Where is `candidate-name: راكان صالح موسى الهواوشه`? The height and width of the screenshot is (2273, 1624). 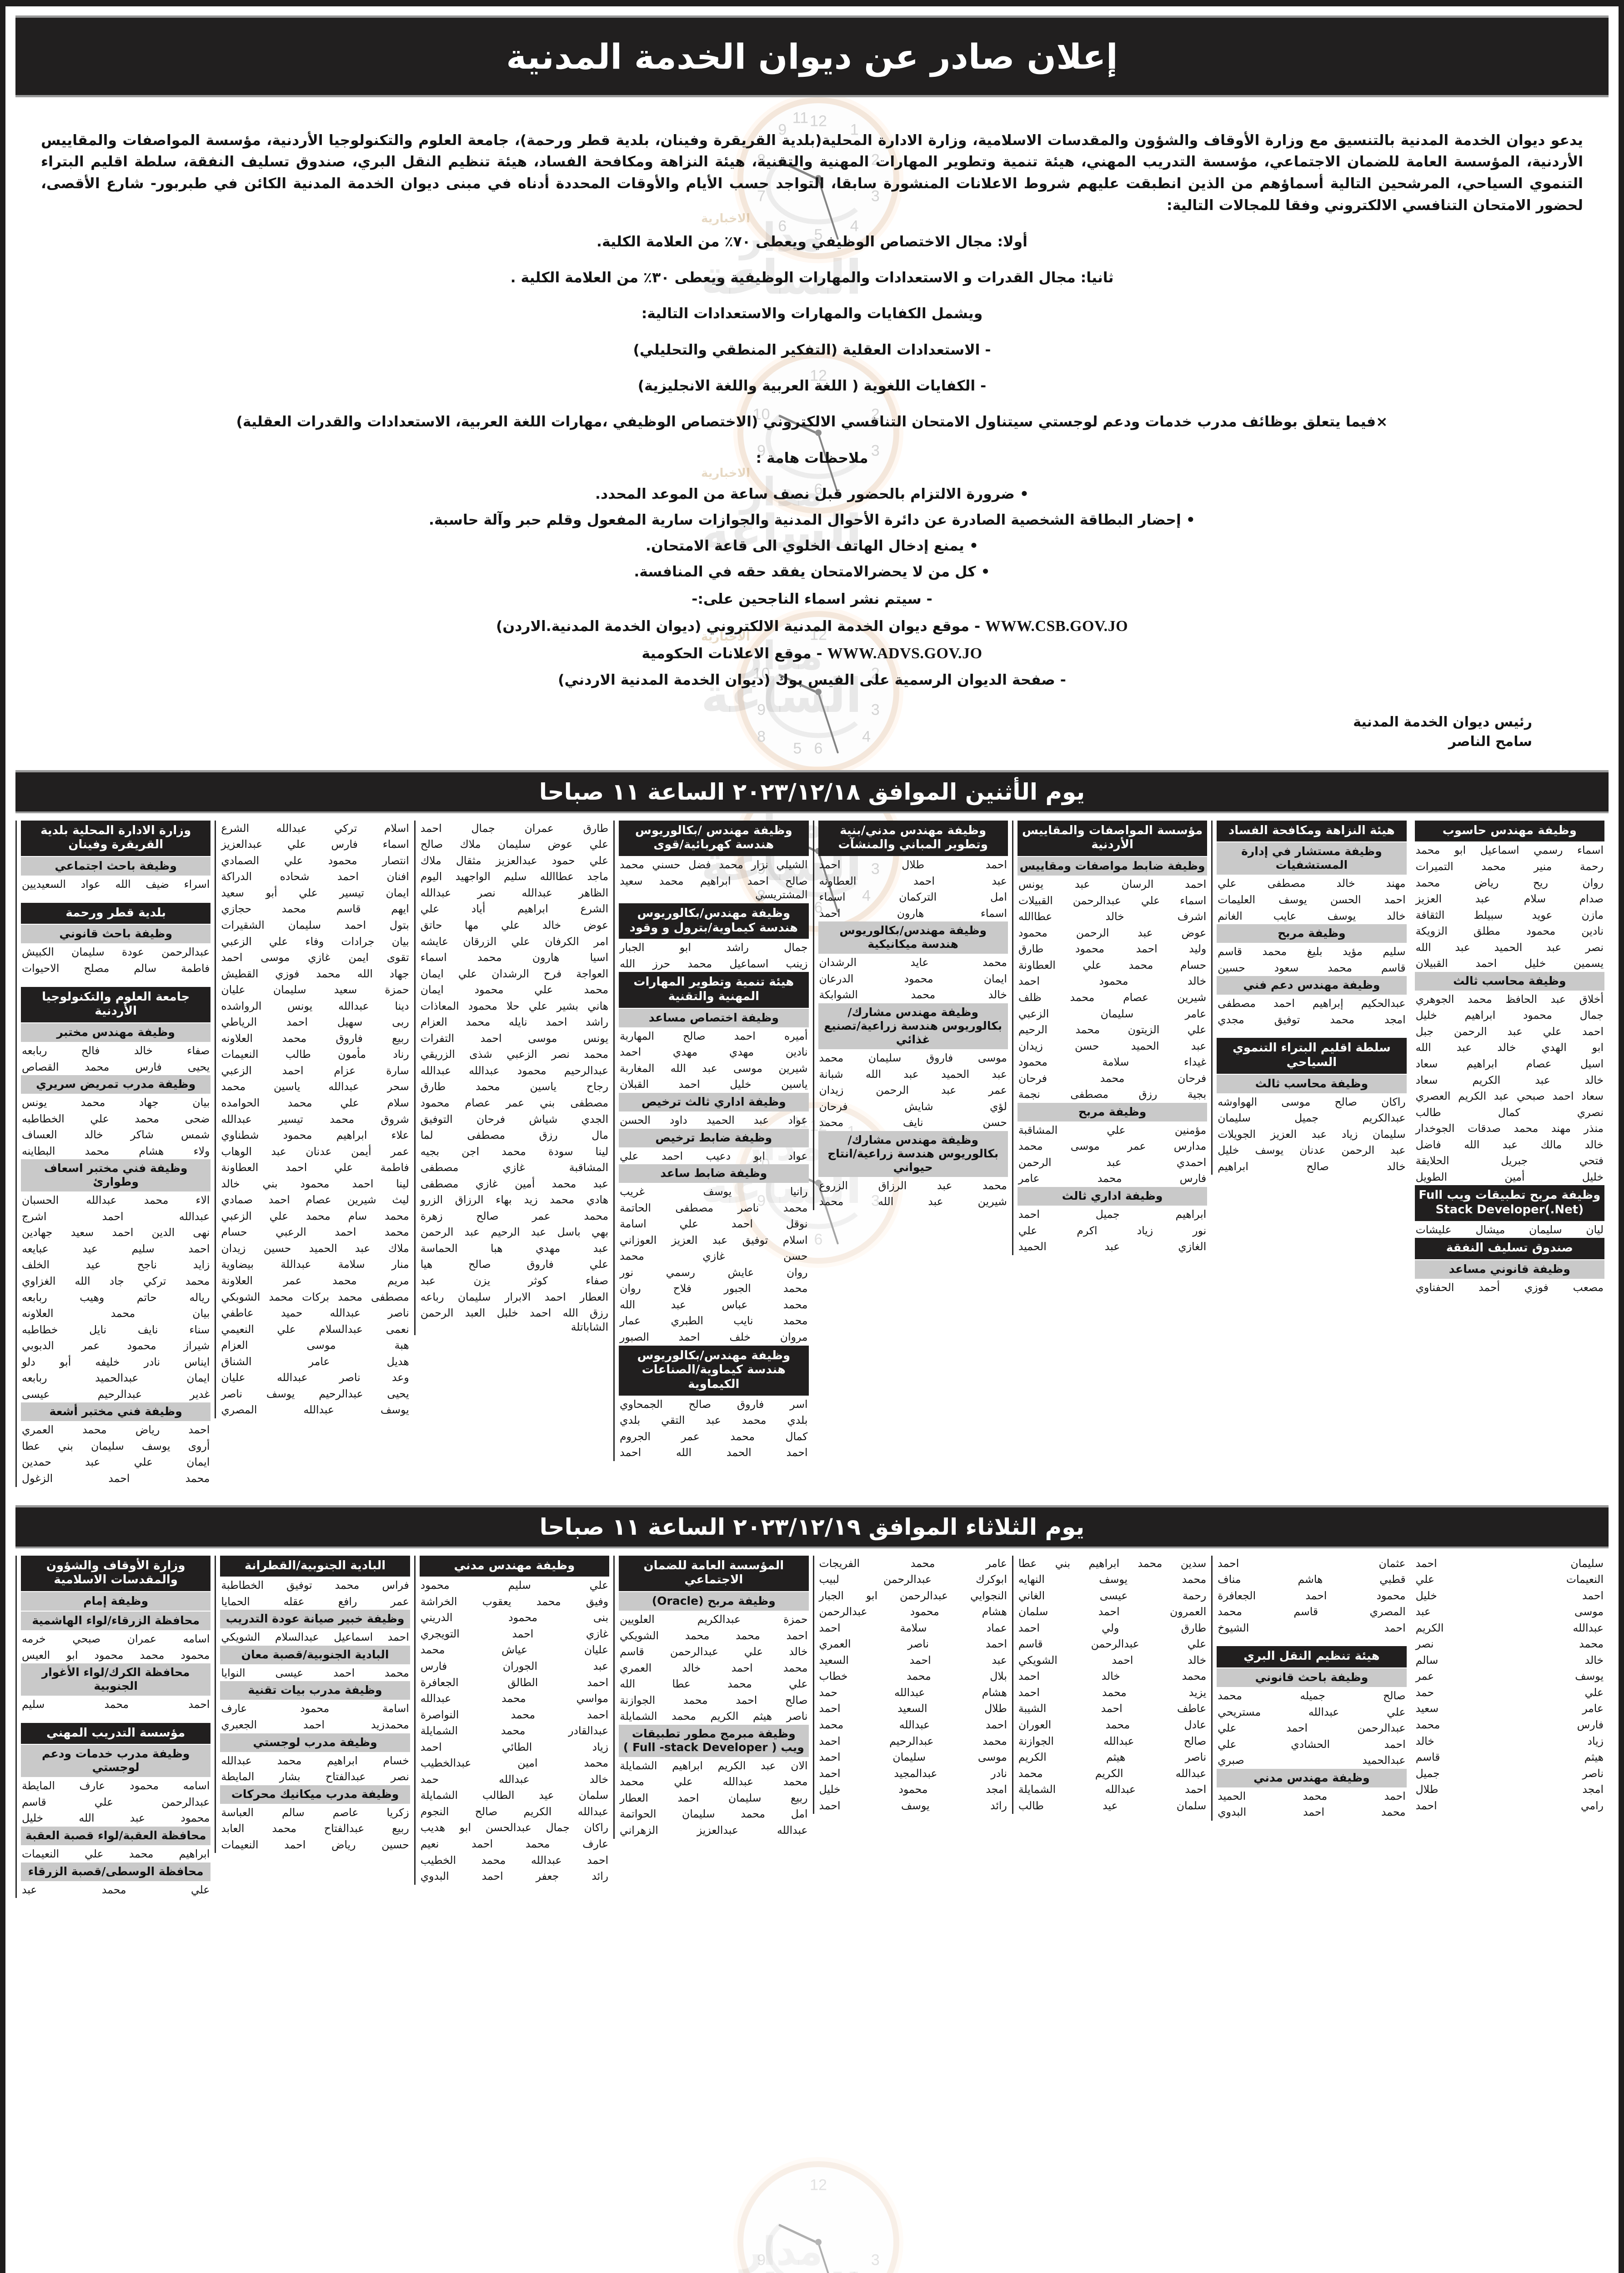
candidate-name: راكان صالح موسى الهواوشه is located at coordinates (1312, 1101).